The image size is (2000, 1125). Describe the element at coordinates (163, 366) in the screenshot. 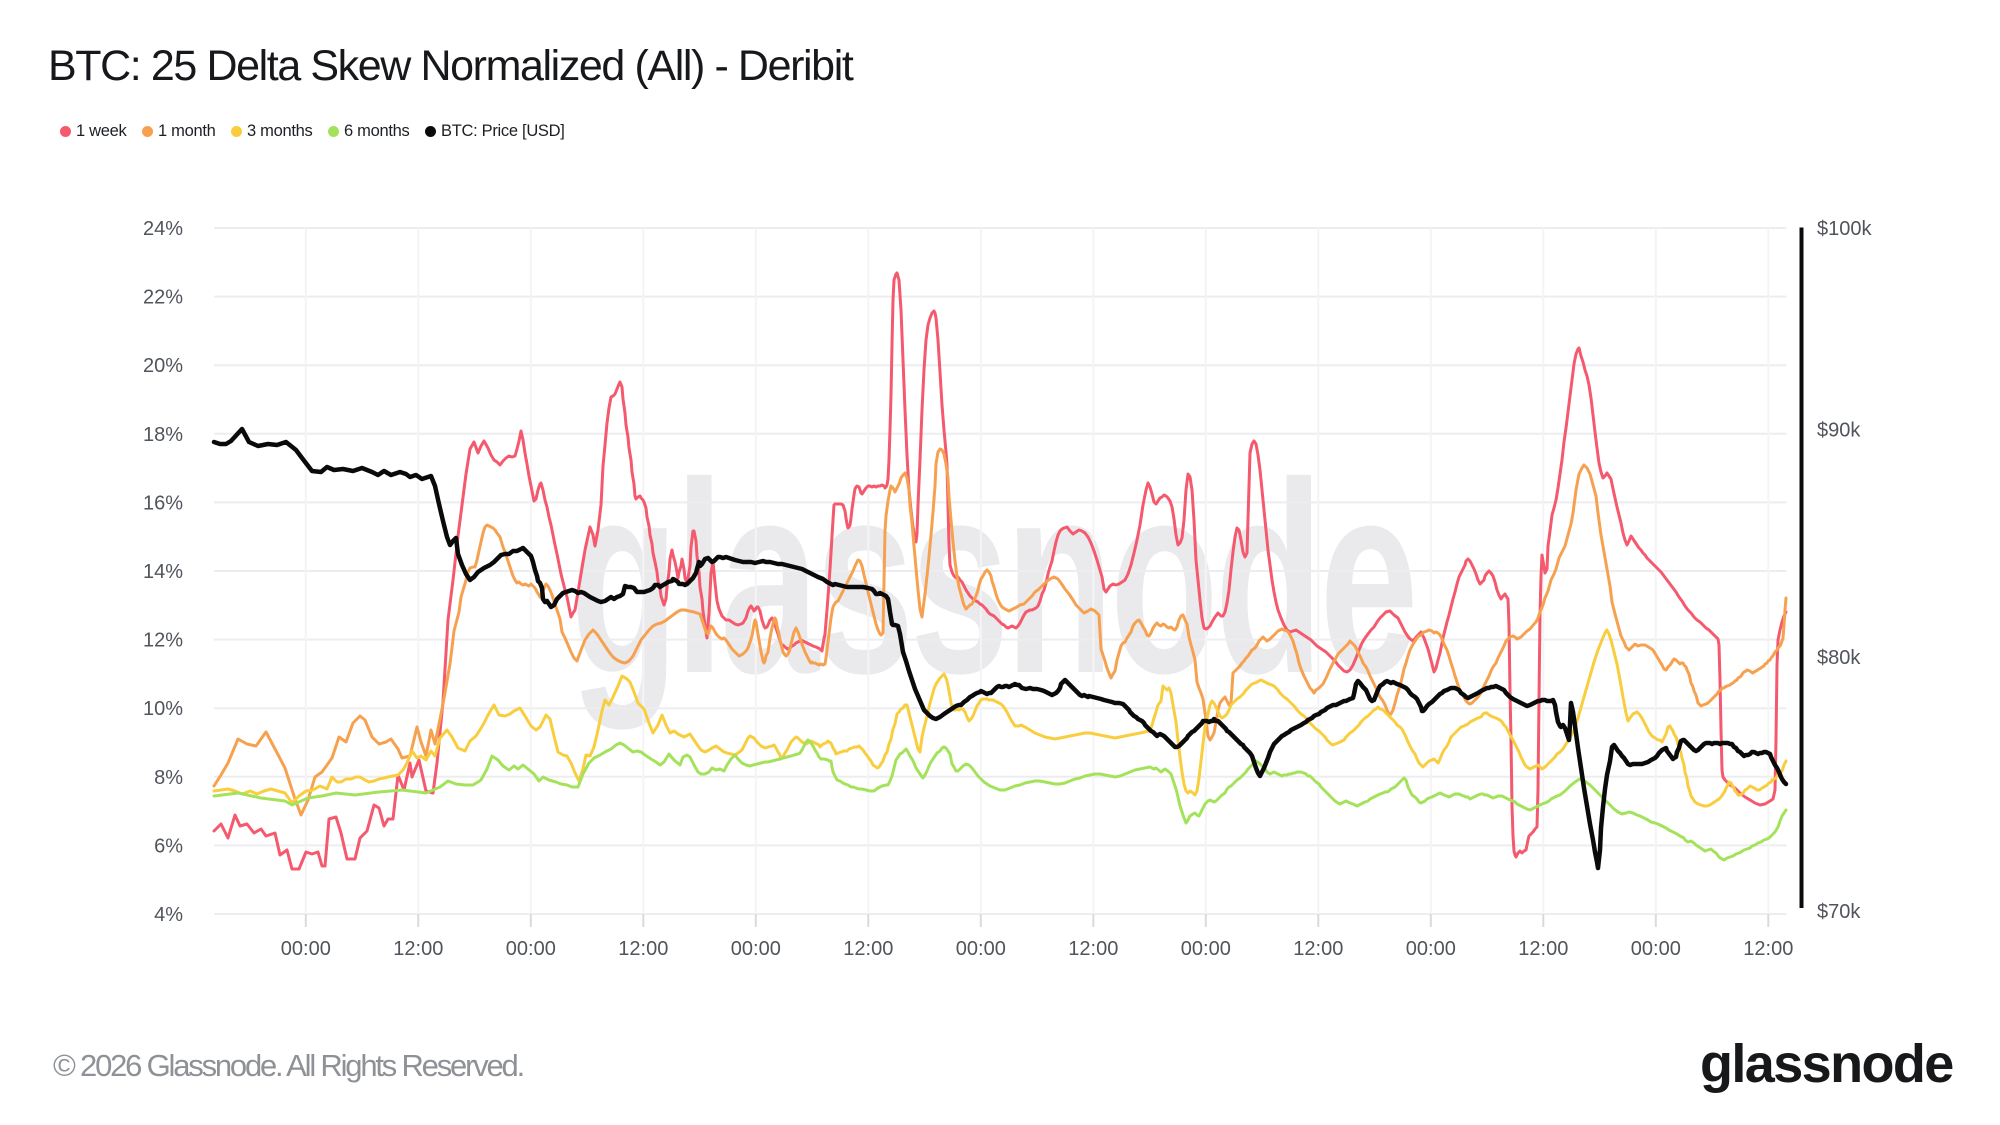

I see `svg-text: 20%` at that location.